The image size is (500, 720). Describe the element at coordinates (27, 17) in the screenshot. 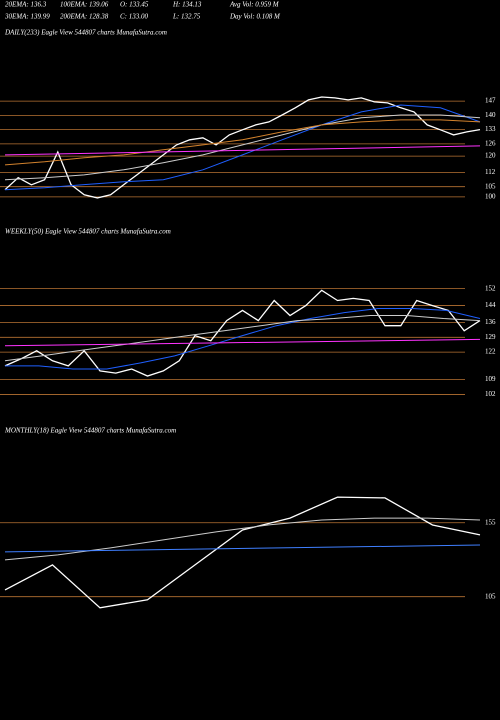

I see `header-stat: 30EMA: 139.99` at that location.